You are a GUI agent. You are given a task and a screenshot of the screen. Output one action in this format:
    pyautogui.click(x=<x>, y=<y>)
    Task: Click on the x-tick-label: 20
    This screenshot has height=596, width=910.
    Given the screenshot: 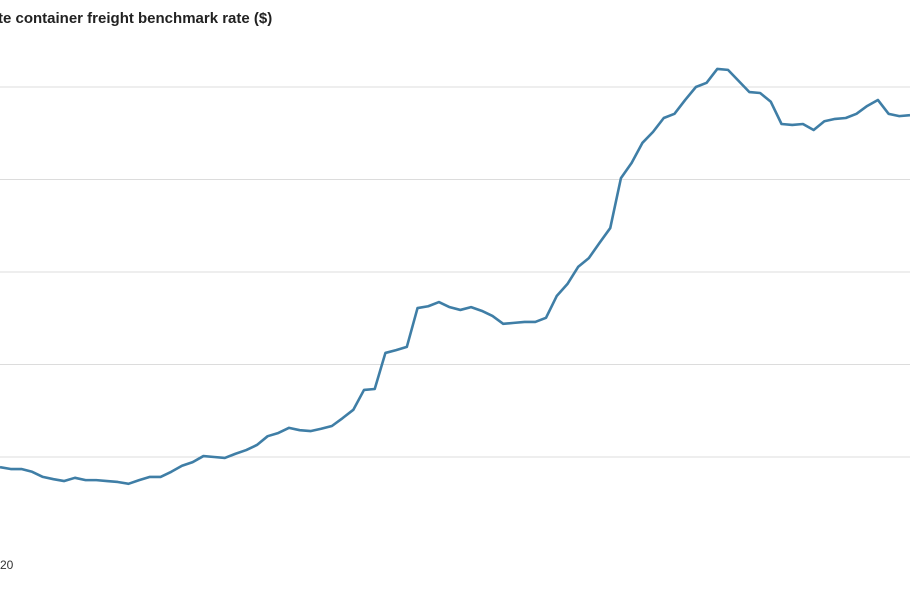 What is the action you would take?
    pyautogui.click(x=7, y=565)
    